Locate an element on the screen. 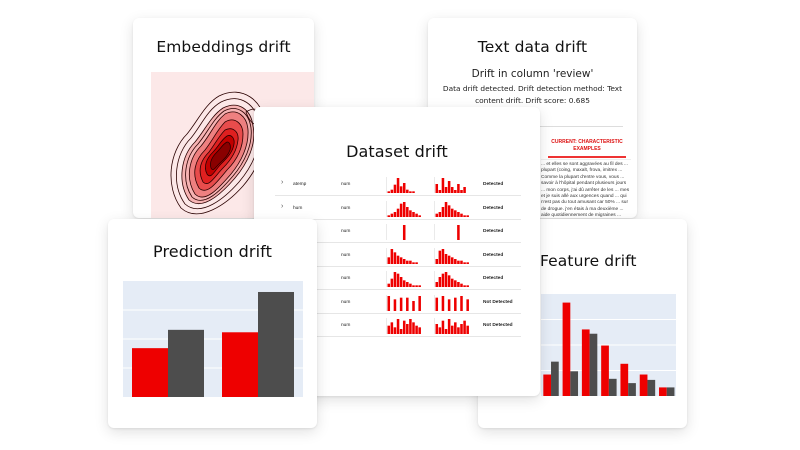  table-row: › hum num Detected is located at coordinates (398, 208).